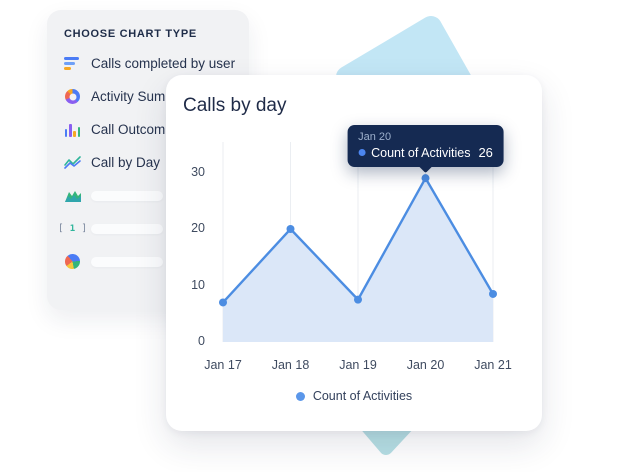 The image size is (620, 472). I want to click on menu-item-skeleton-pie, so click(148, 261).